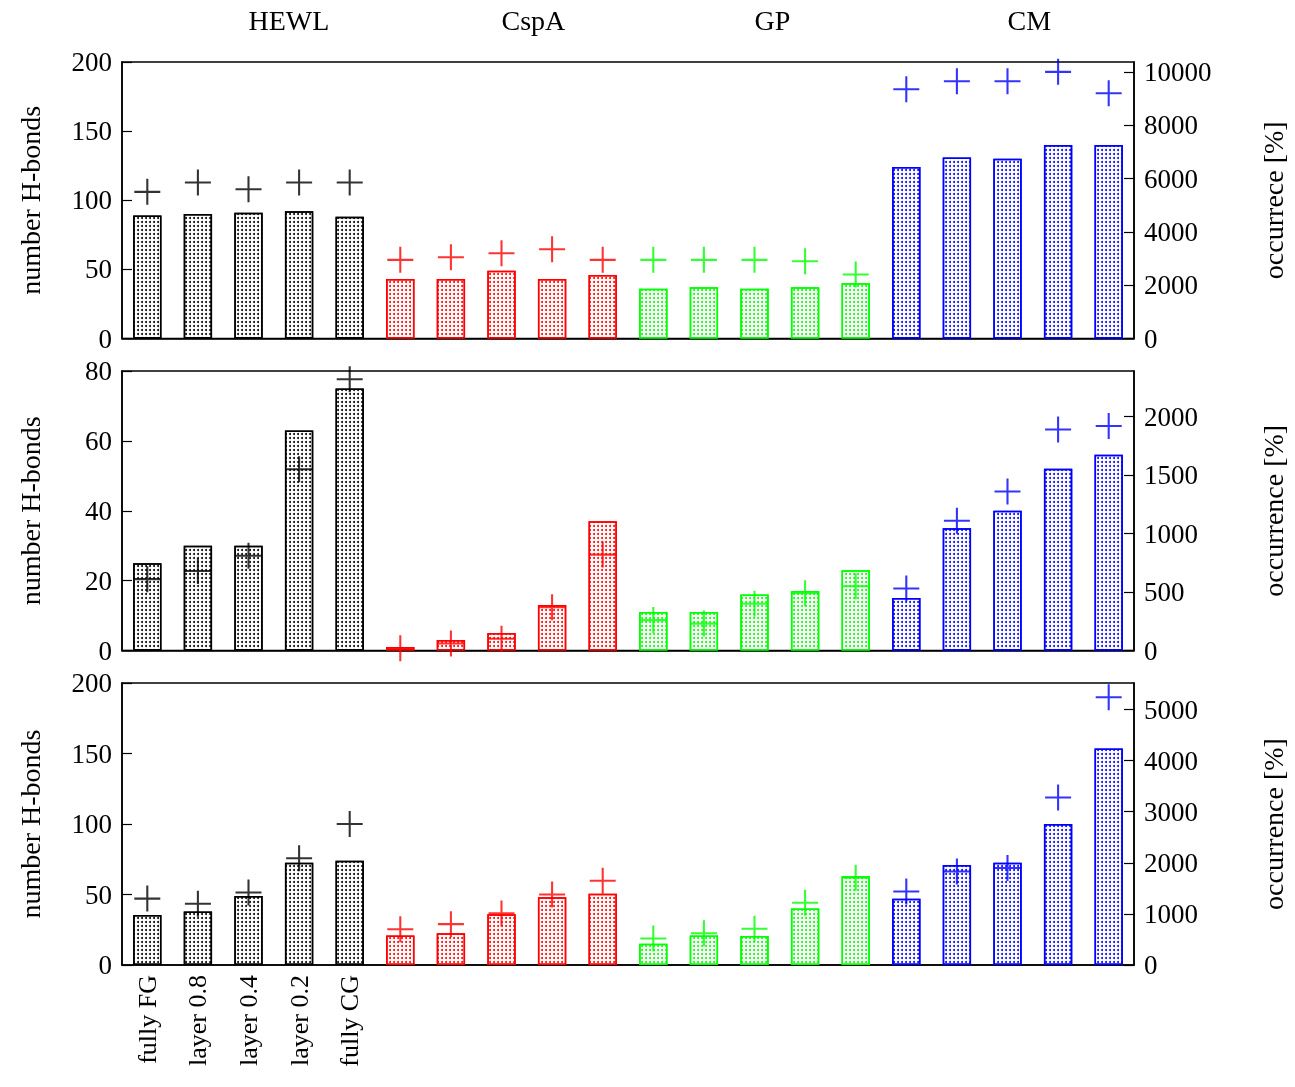 This screenshot has height=1087, width=1295. Describe the element at coordinates (1273, 200) in the screenshot. I see `y2-axis-title: occurrece [%]` at that location.